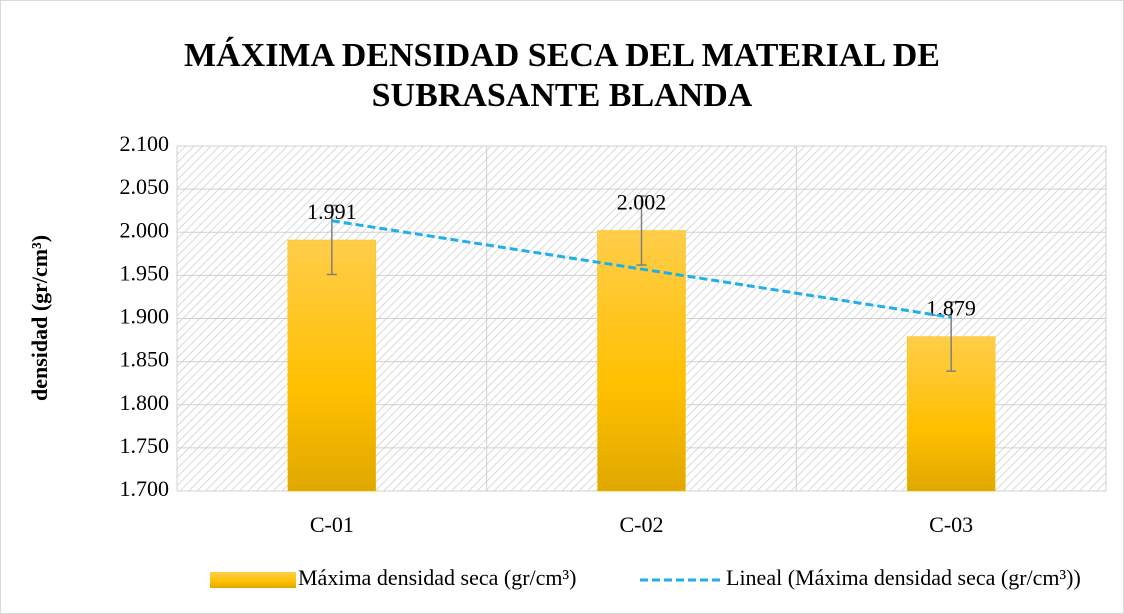  What do you see at coordinates (332, 365) in the screenshot?
I see `bar` at bounding box center [332, 365].